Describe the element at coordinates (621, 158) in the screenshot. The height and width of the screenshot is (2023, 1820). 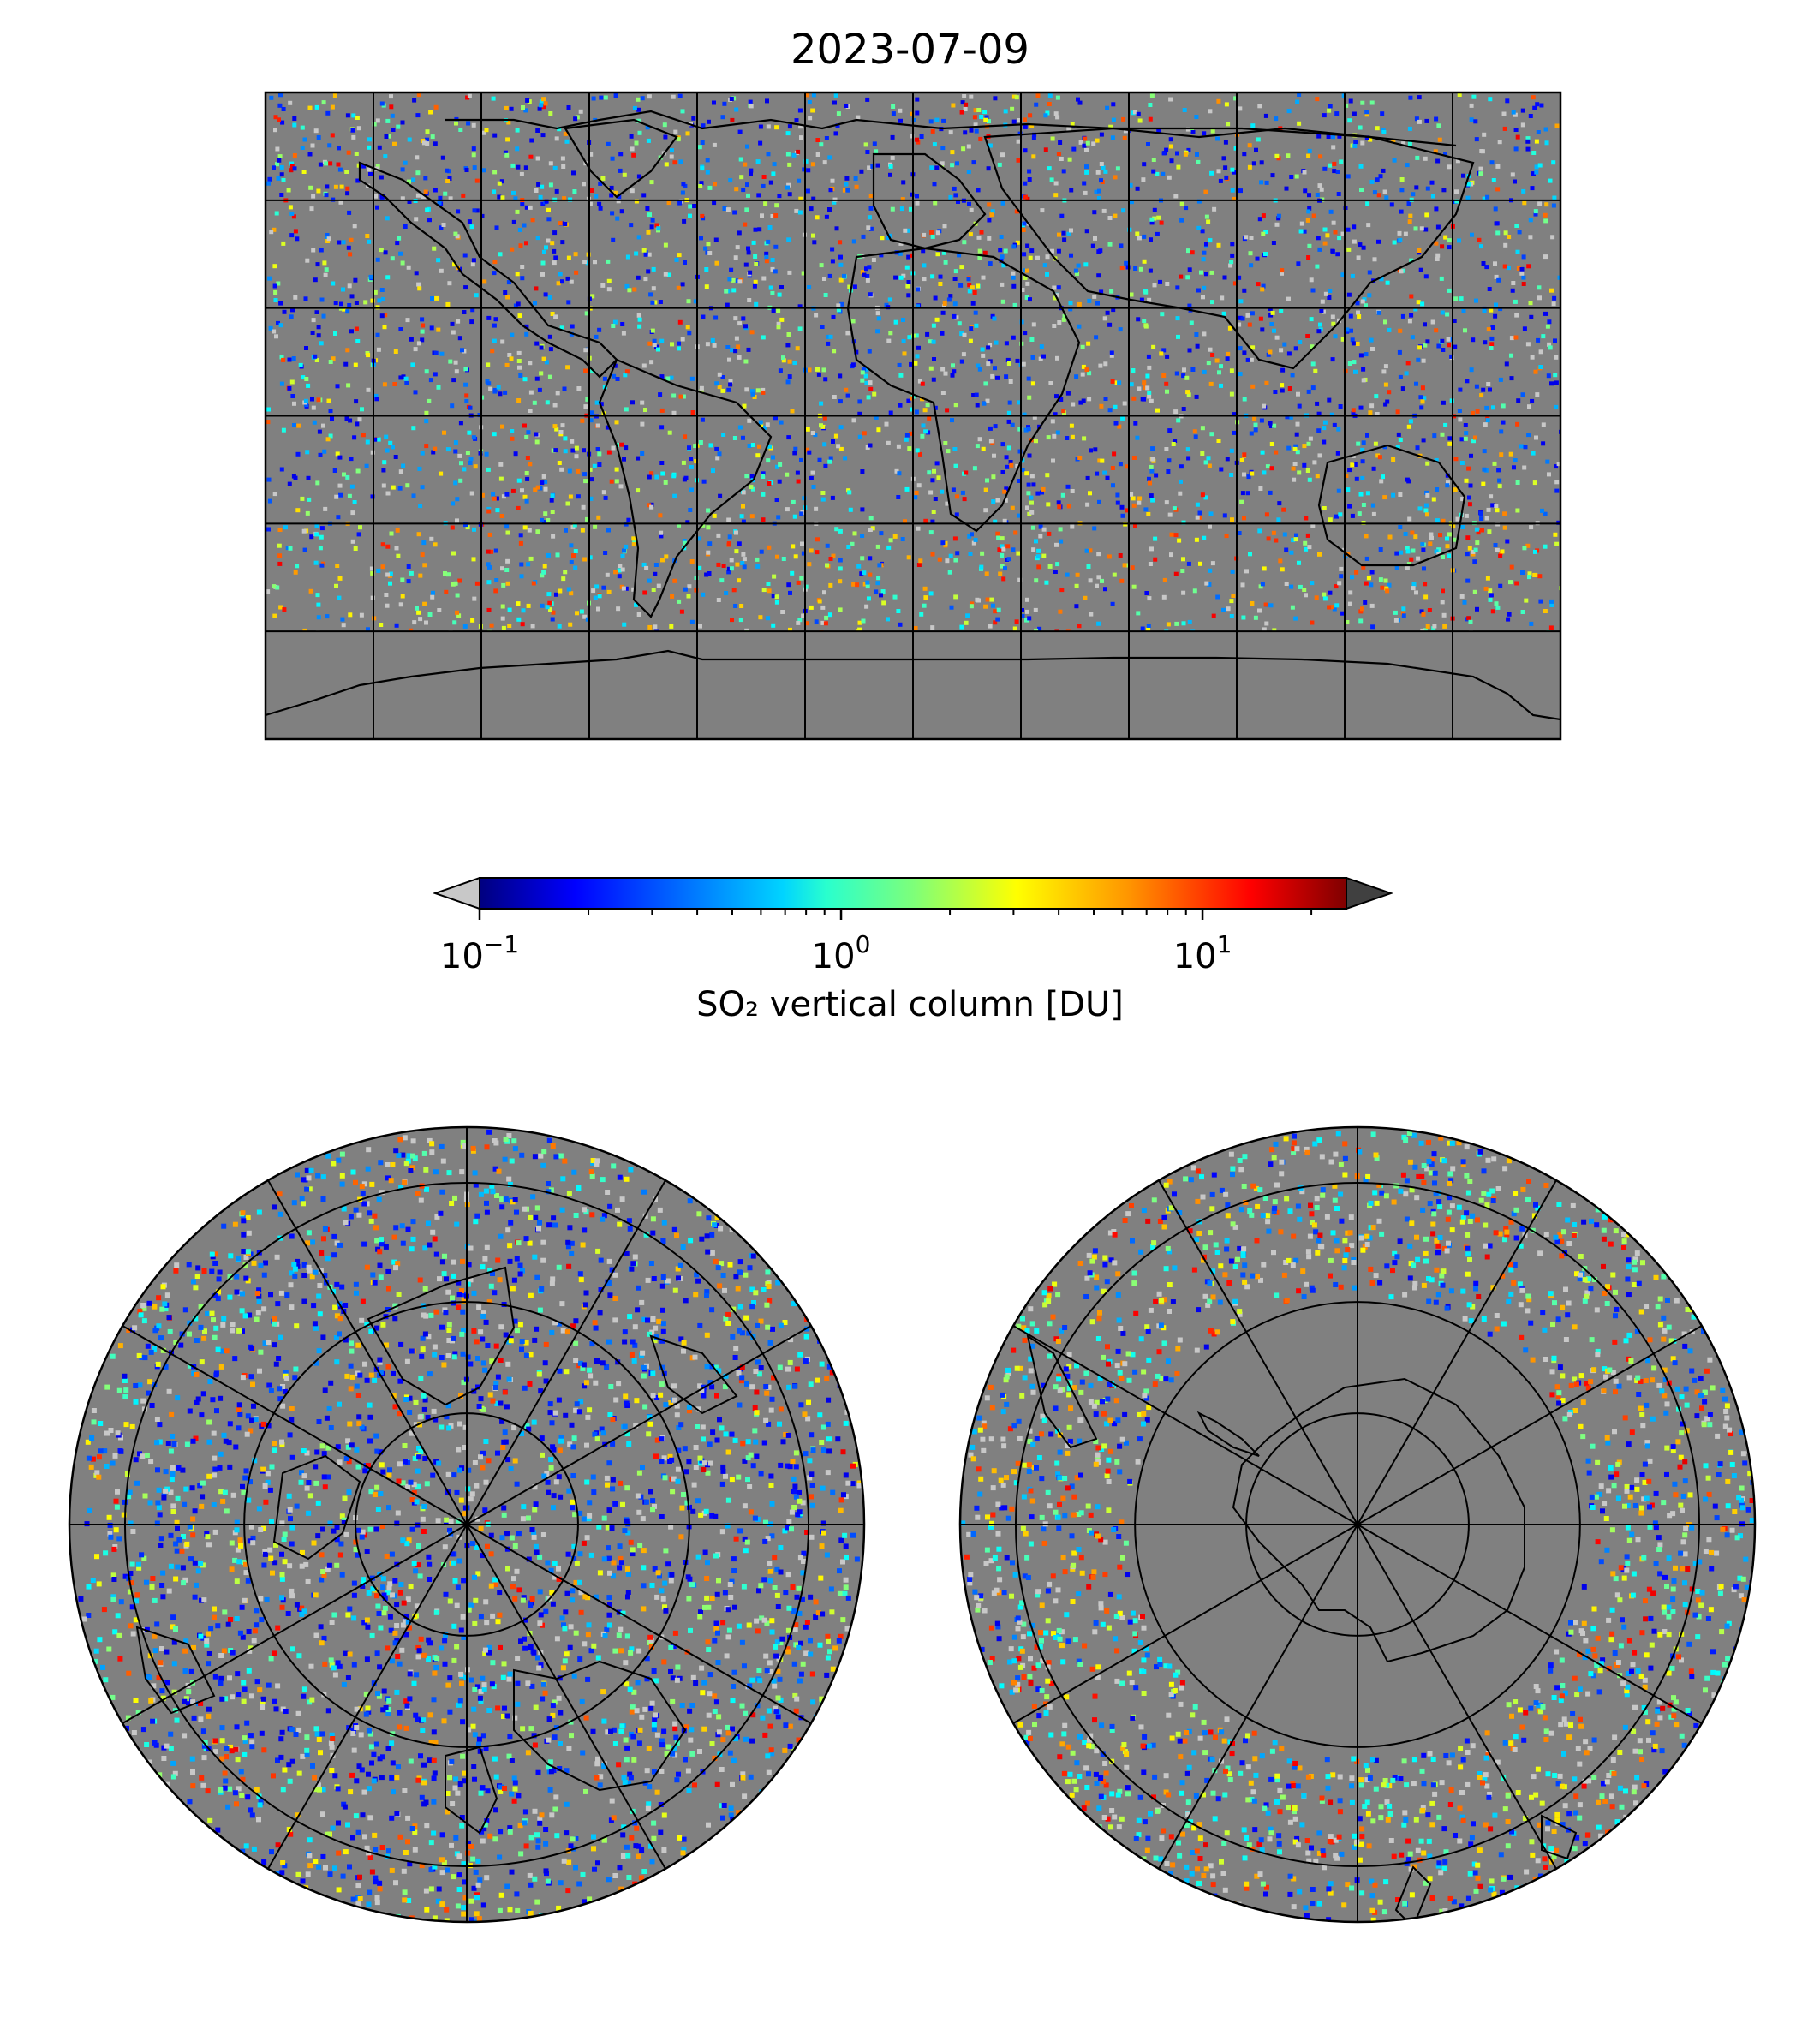
I see `greenland-coast` at that location.